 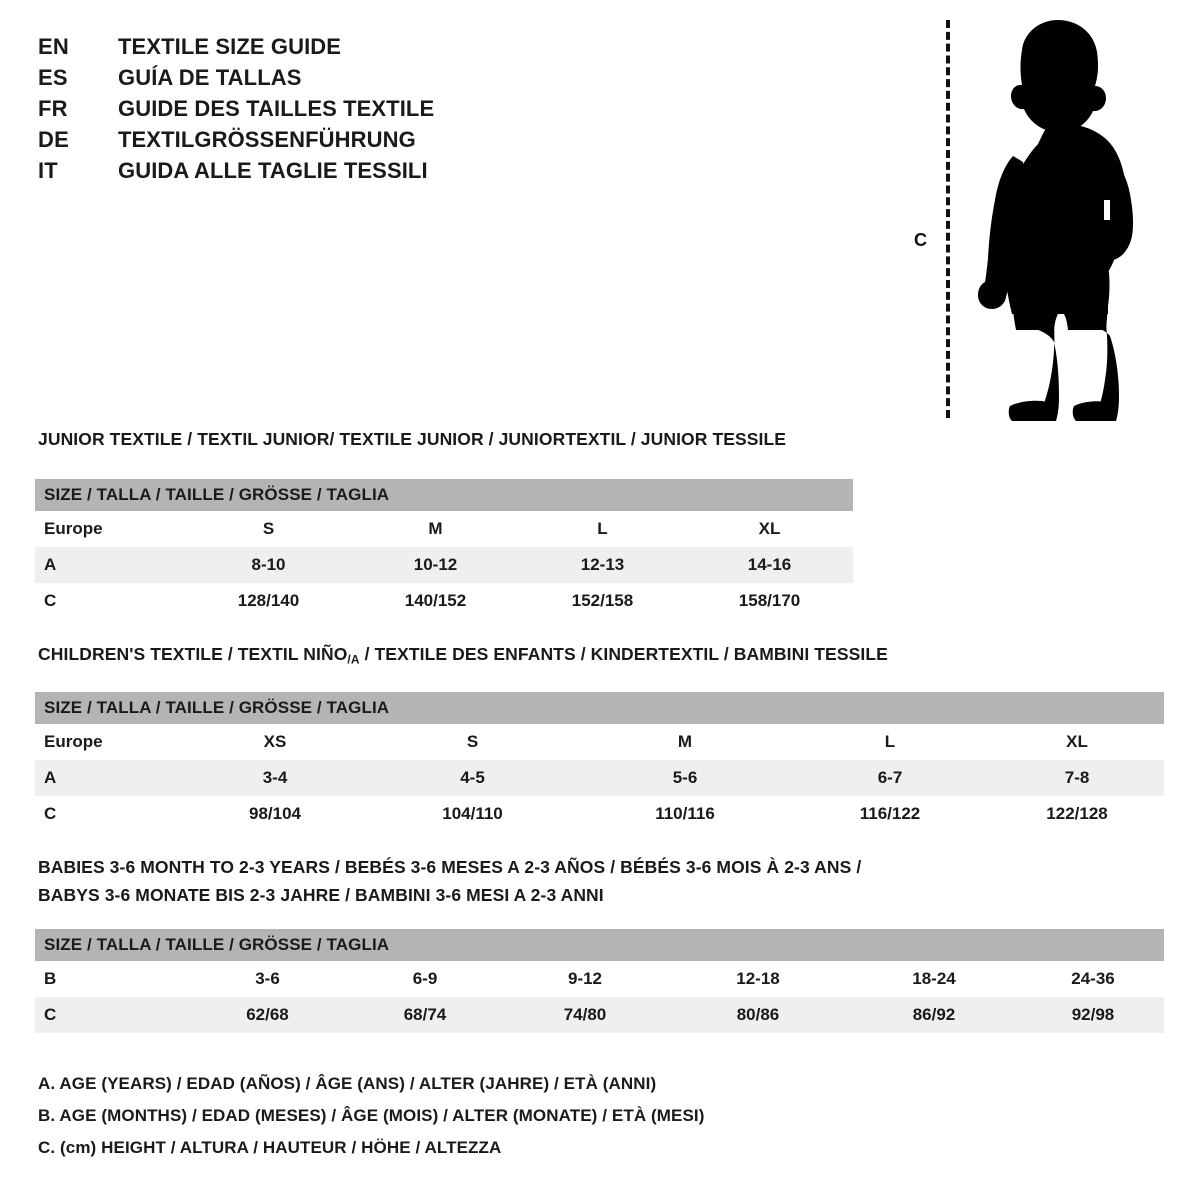 What do you see at coordinates (268, 601) in the screenshot?
I see `junior-c-s: 128/140` at bounding box center [268, 601].